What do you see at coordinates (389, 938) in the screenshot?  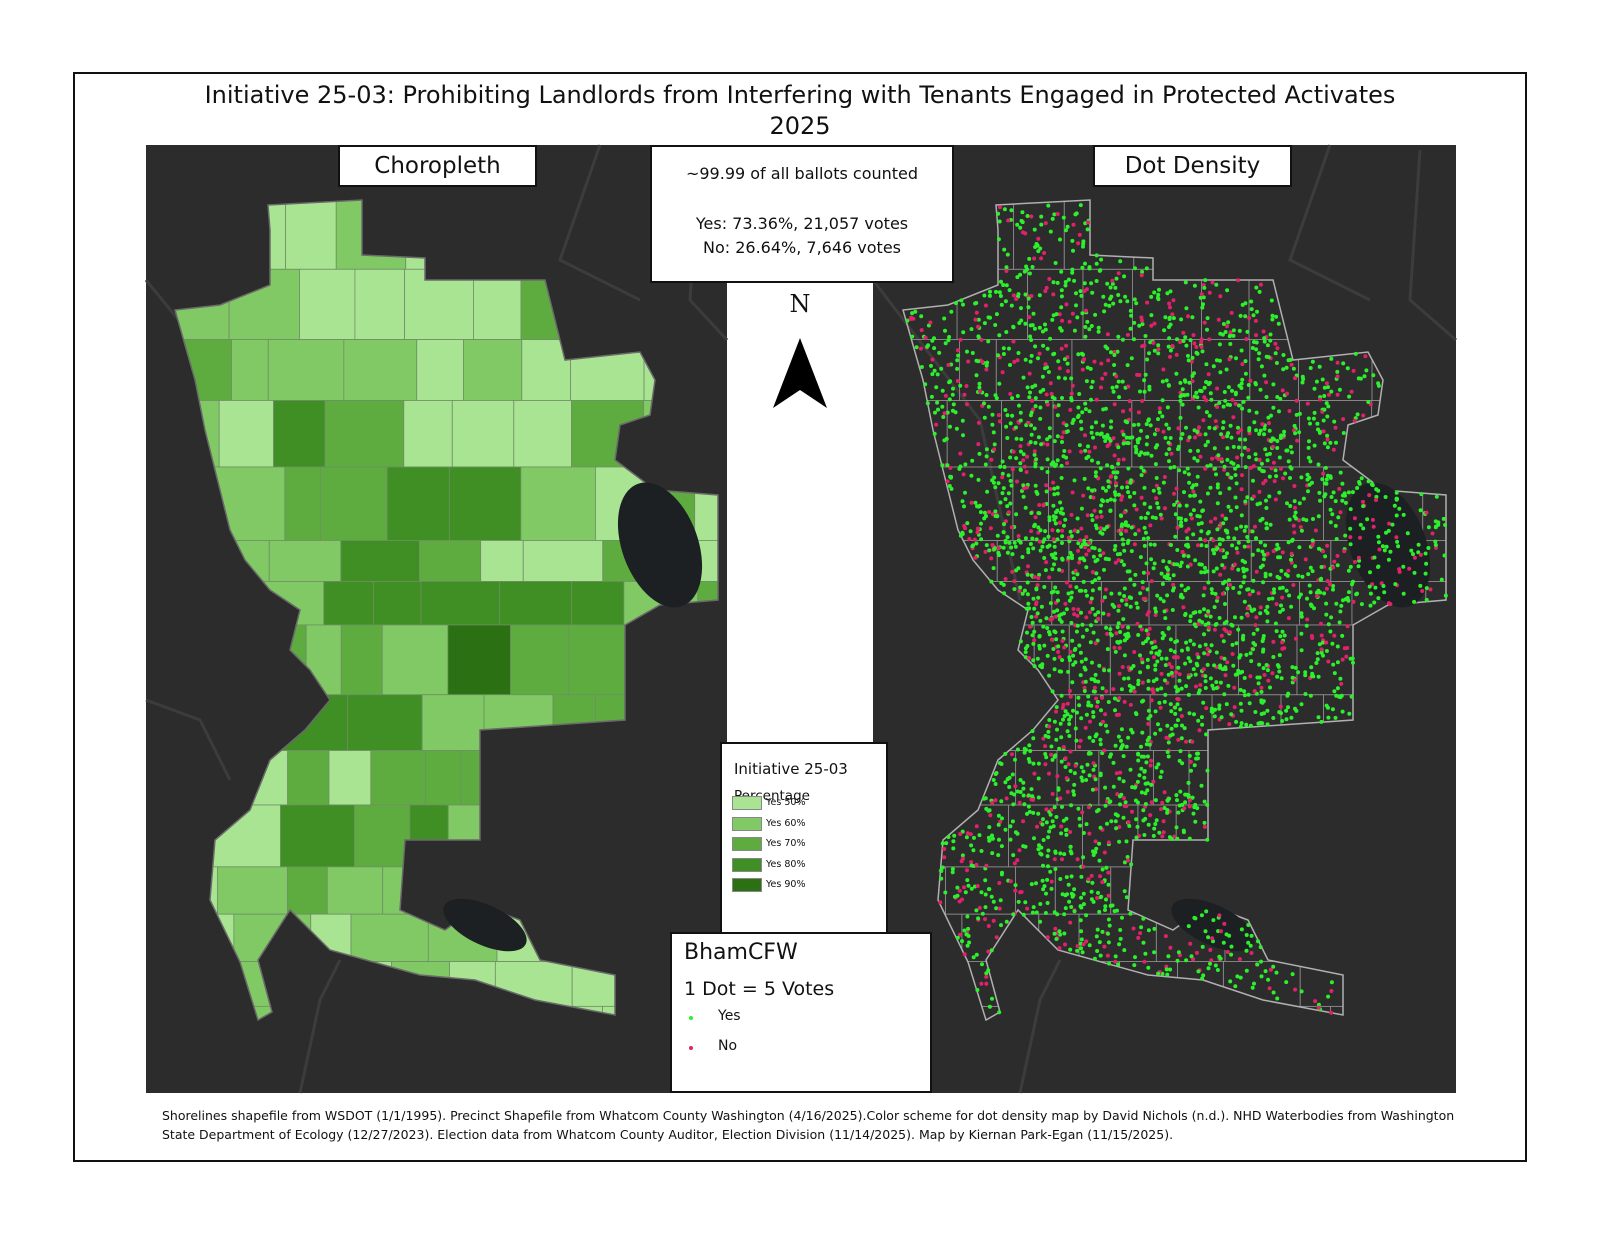 I see `precinct` at bounding box center [389, 938].